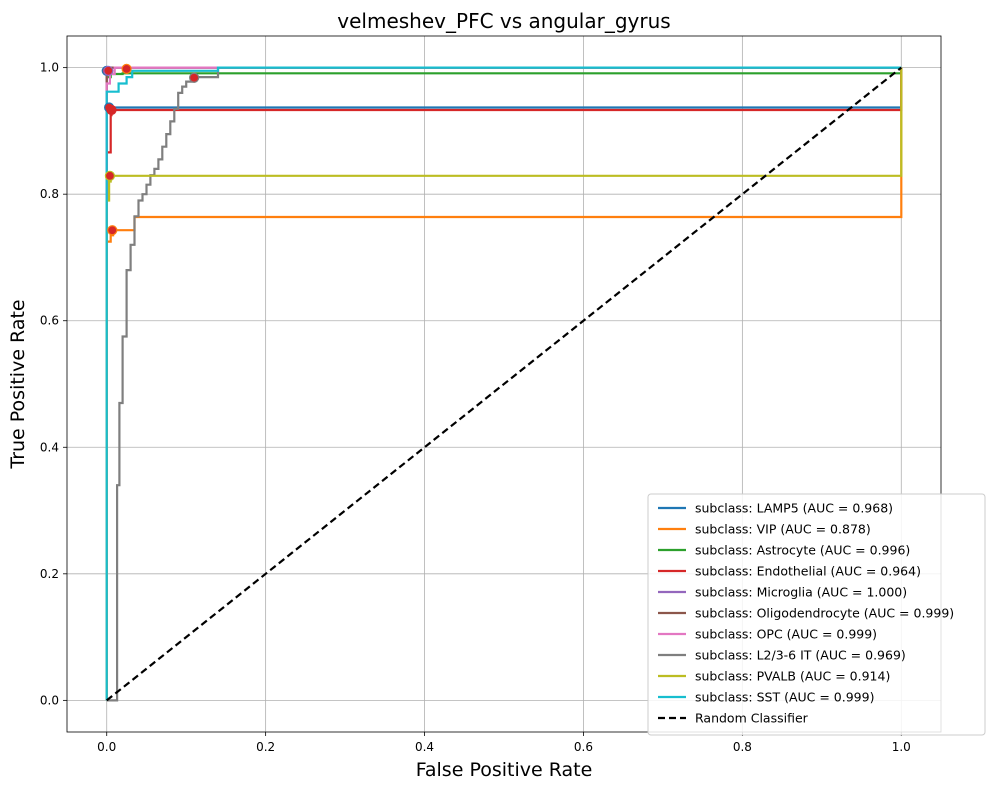 The height and width of the screenshot is (790, 994). What do you see at coordinates (503, 21) in the screenshot?
I see `chart-title: velmeshev_PFC vs angular_gyrus` at bounding box center [503, 21].